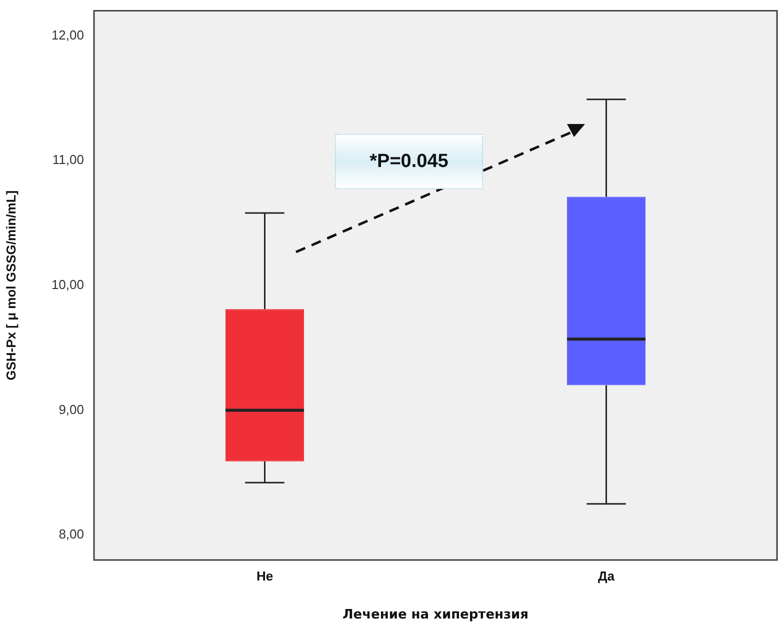 Image resolution: width=778 pixels, height=627 pixels. What do you see at coordinates (10, 285) in the screenshot?
I see `y-axis-title: GSH-Px [ μ mol GSSG/min/mL]` at bounding box center [10, 285].